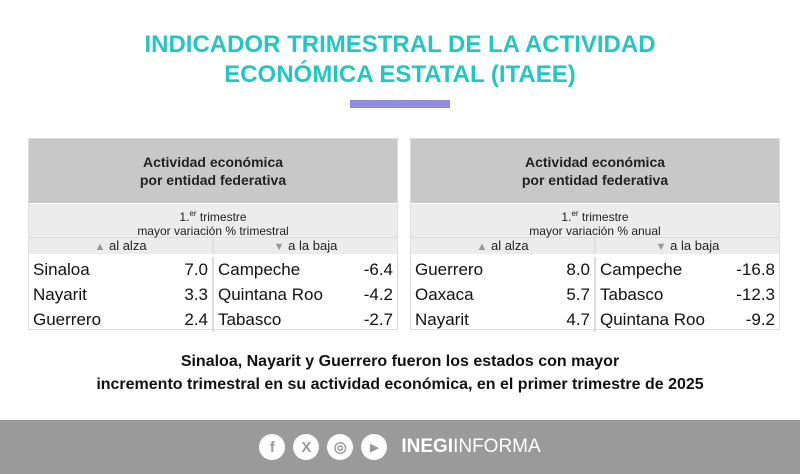 The height and width of the screenshot is (474, 800). Describe the element at coordinates (61, 269) in the screenshot. I see `state-name: Sinaloa` at that location.